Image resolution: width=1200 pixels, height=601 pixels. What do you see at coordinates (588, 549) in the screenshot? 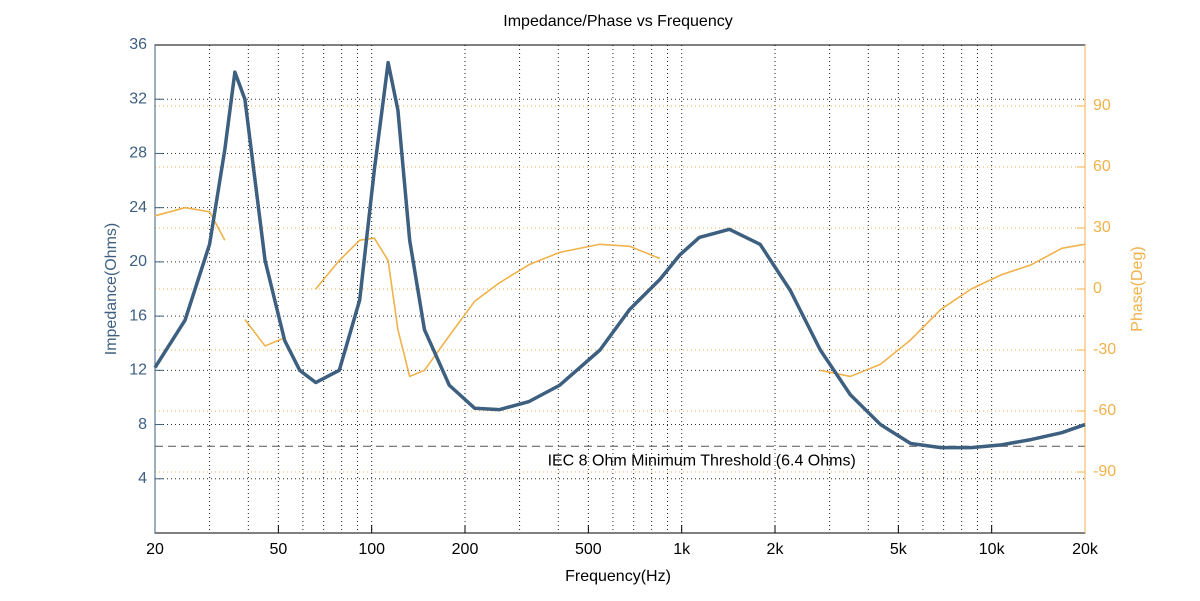
I see `x-tick-label: 500` at bounding box center [588, 549].